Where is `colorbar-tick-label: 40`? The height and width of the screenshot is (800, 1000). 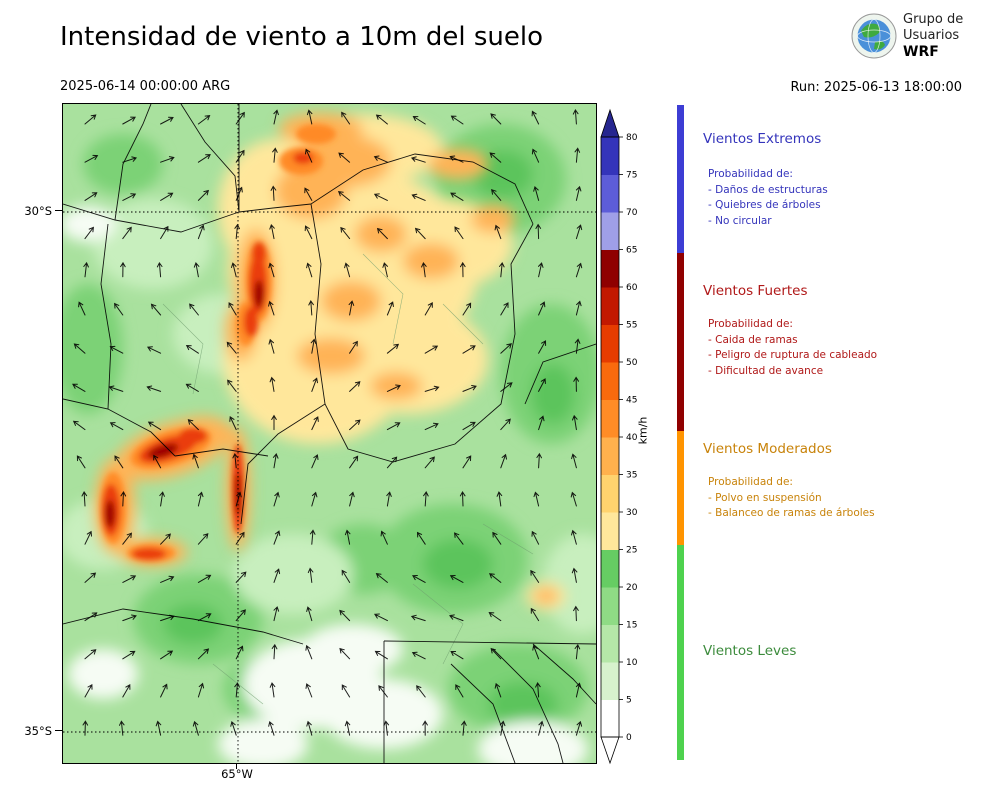 colorbar-tick-label: 40 is located at coordinates (632, 438).